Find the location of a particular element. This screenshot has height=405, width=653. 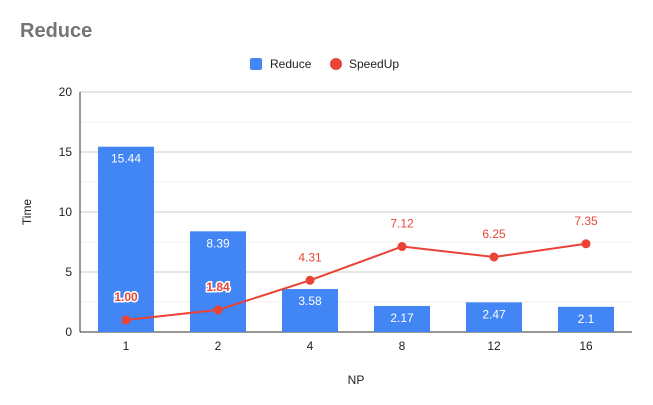

y-tick-label: 5 is located at coordinates (68, 272).